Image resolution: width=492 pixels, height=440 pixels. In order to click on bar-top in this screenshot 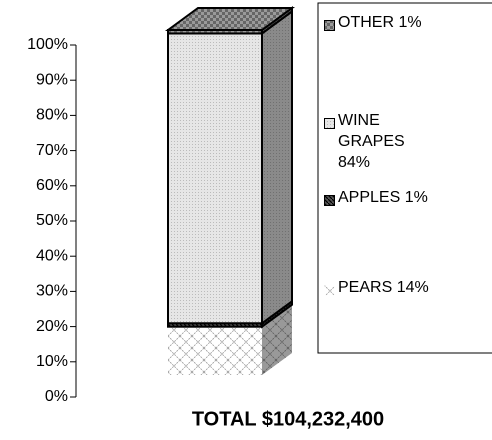, I will do `click(230, 19)`.